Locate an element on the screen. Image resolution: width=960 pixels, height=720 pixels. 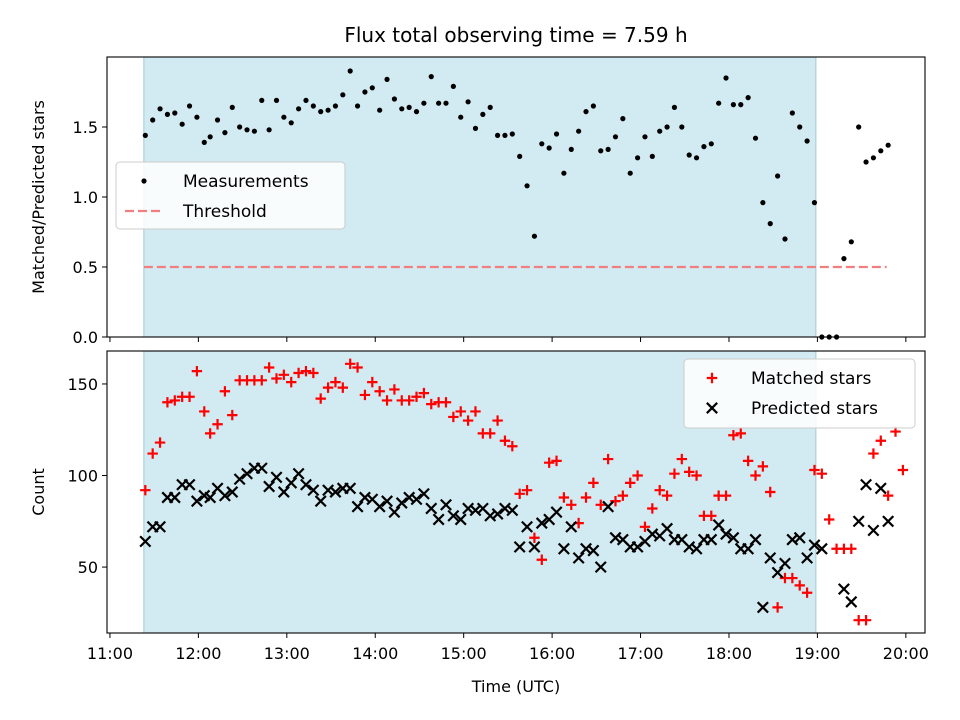
legend-label: Matched stars is located at coordinates (811, 379).